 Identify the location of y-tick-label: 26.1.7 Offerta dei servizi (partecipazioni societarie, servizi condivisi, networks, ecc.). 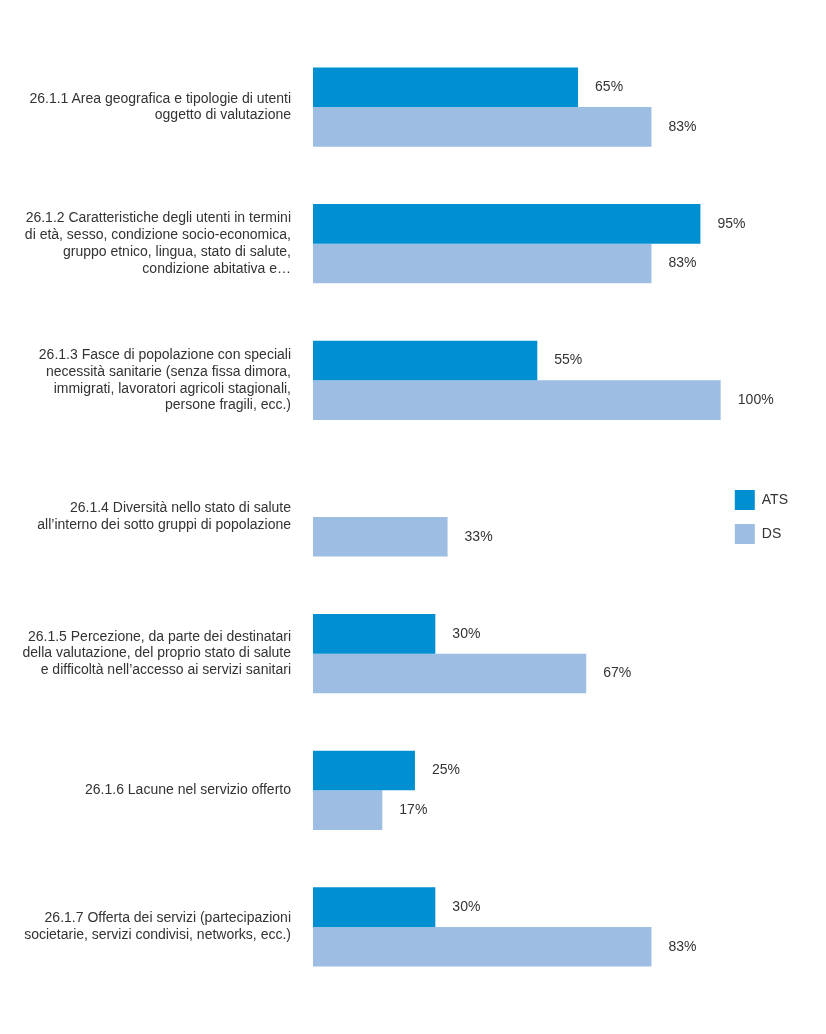
(157, 926).